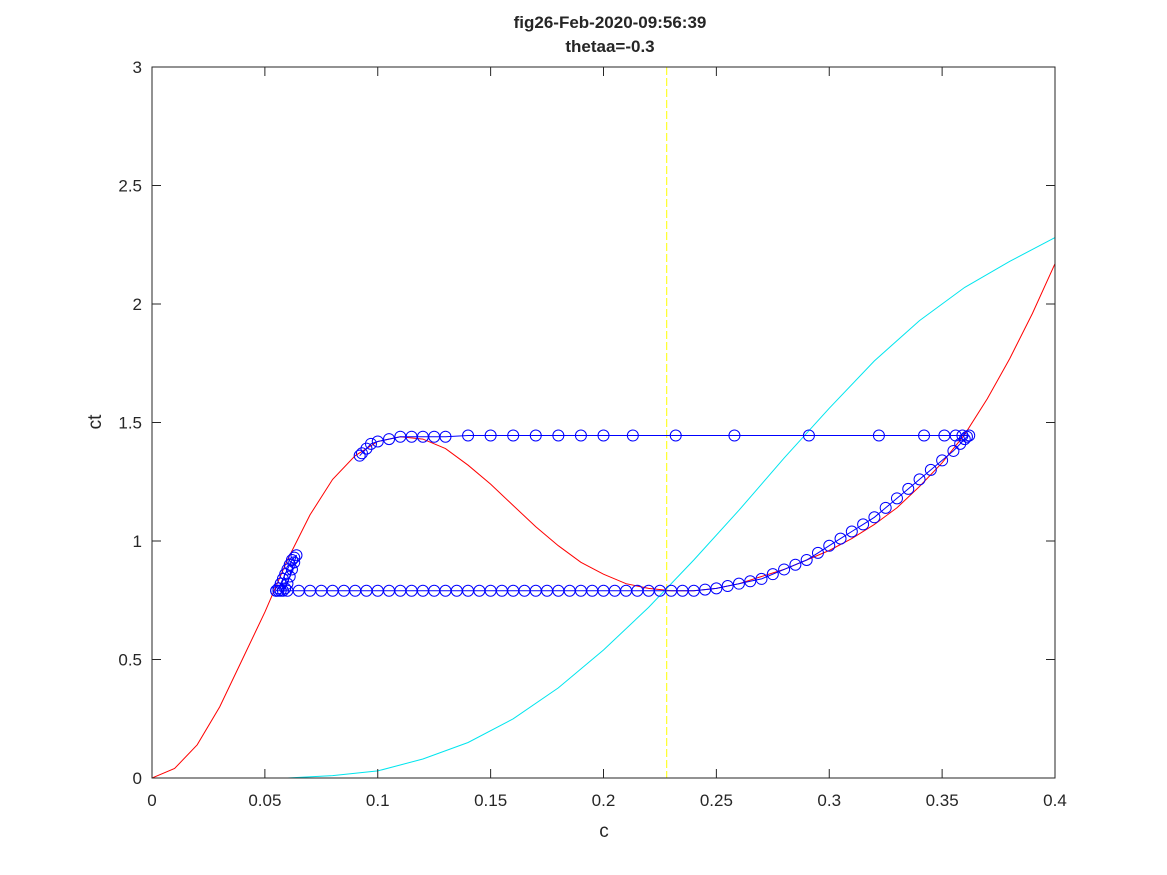 The height and width of the screenshot is (875, 1167). I want to click on x-tick-label: 0.35, so click(942, 800).